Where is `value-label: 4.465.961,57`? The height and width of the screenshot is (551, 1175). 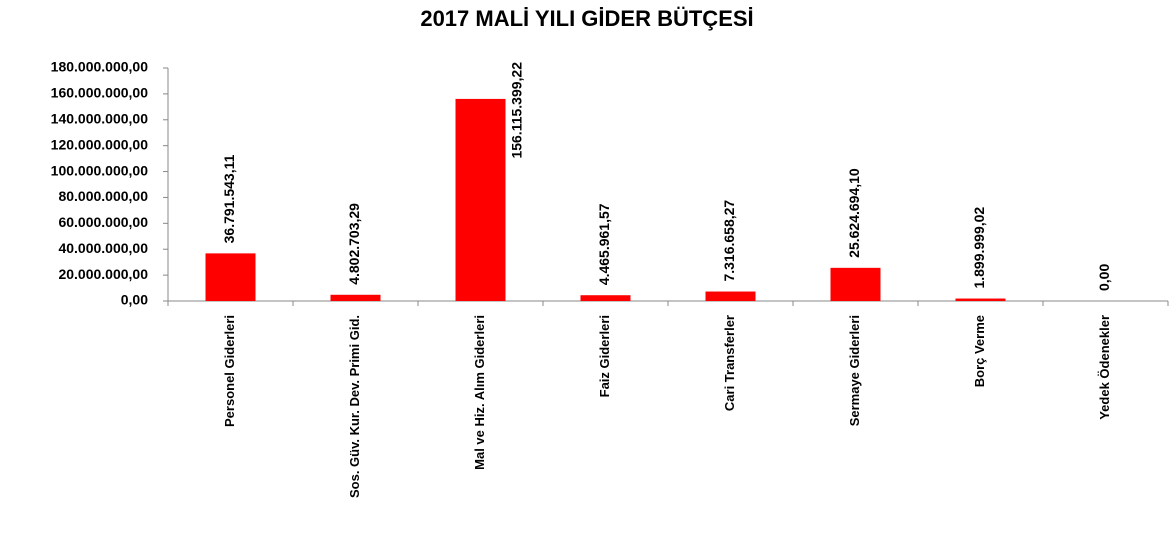
value-label: 4.465.961,57 is located at coordinates (604, 244).